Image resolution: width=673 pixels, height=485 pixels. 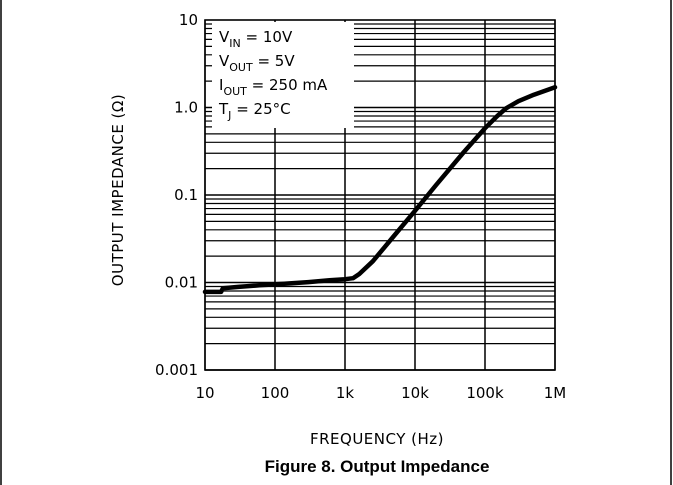 What do you see at coordinates (415, 393) in the screenshot?
I see `x-tick-label: 10k` at bounding box center [415, 393].